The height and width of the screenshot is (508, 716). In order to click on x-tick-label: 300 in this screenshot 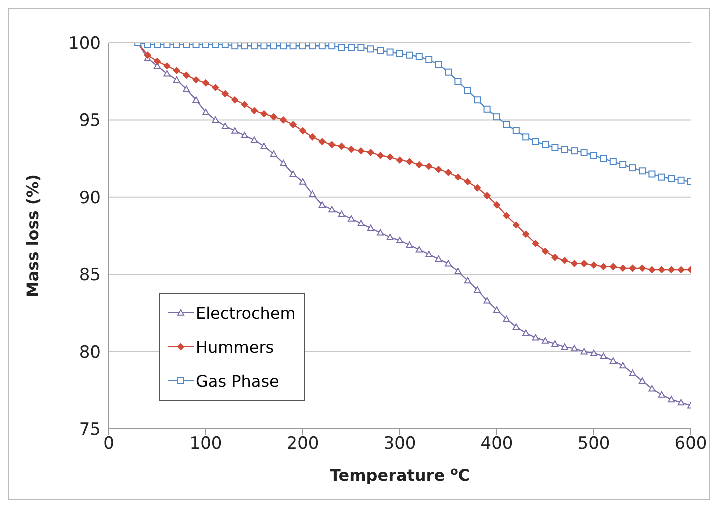, I will do `click(400, 444)`.